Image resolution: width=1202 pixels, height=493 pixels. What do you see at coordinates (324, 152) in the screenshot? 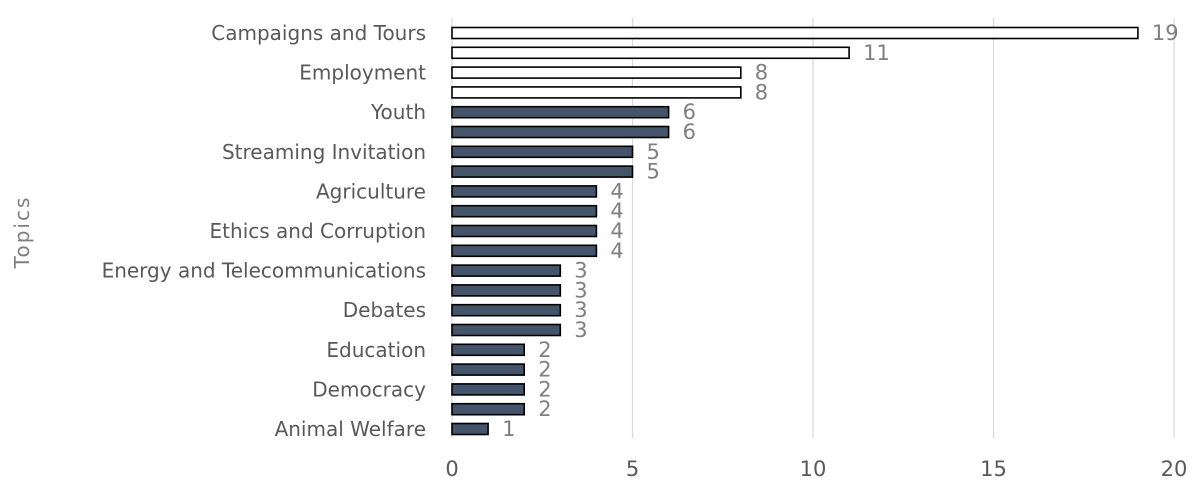
I see `category-label: Streaming Invitation` at bounding box center [324, 152].